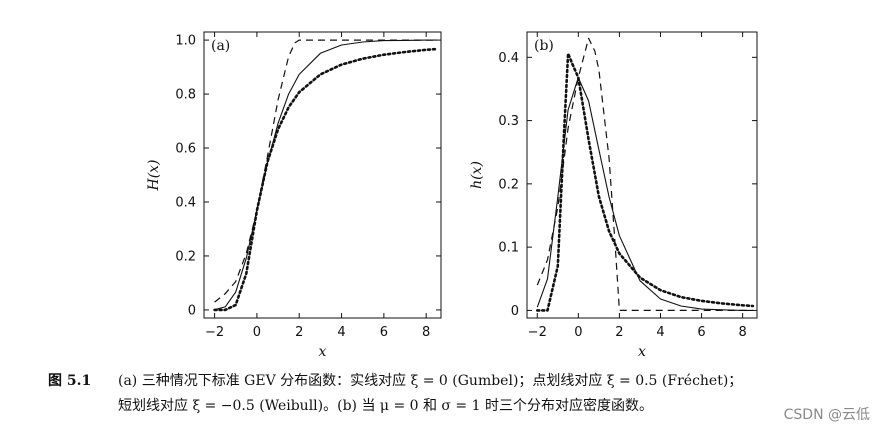 This screenshot has width=882, height=434. Describe the element at coordinates (544, 46) in the screenshot. I see `panel-label: (b)` at that location.